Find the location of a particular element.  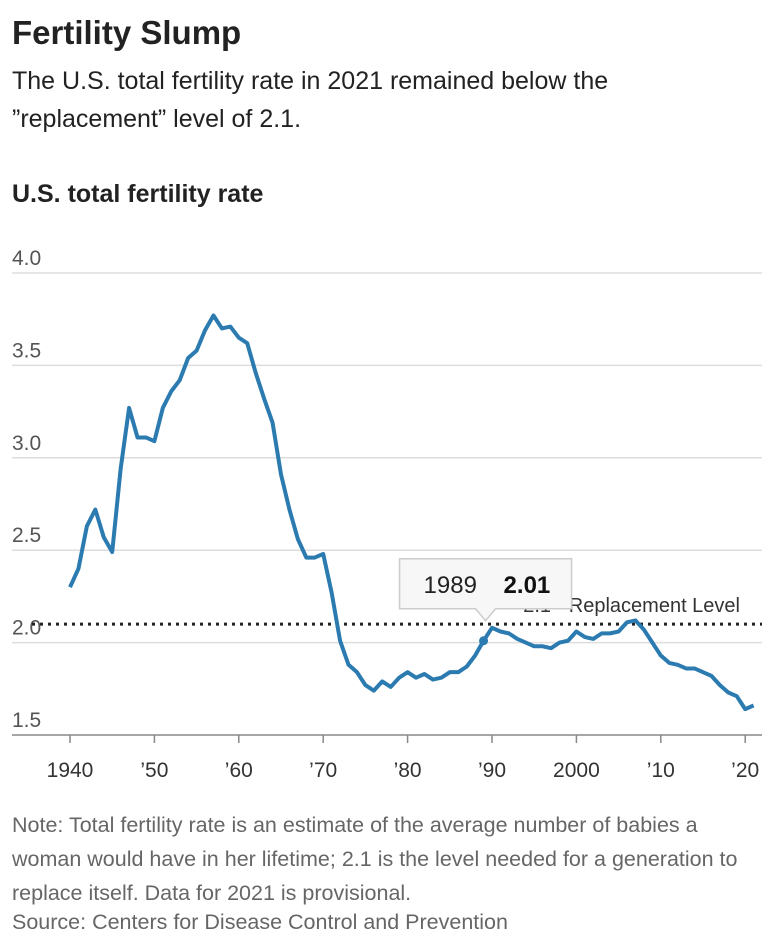

x-tick-label: ’90 is located at coordinates (492, 770).